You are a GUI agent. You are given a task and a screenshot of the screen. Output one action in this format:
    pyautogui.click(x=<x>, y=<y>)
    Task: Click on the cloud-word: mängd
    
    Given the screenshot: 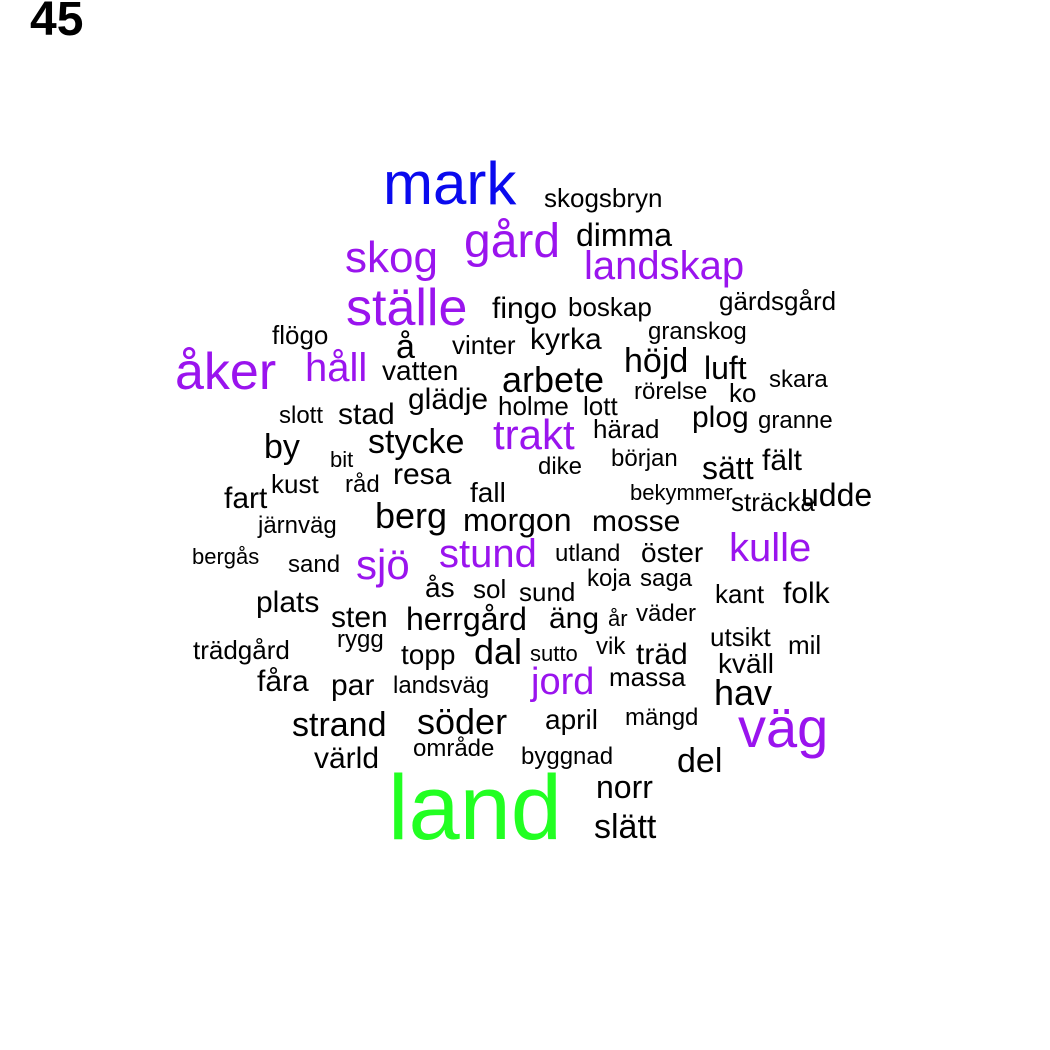 What is the action you would take?
    pyautogui.click(x=662, y=717)
    